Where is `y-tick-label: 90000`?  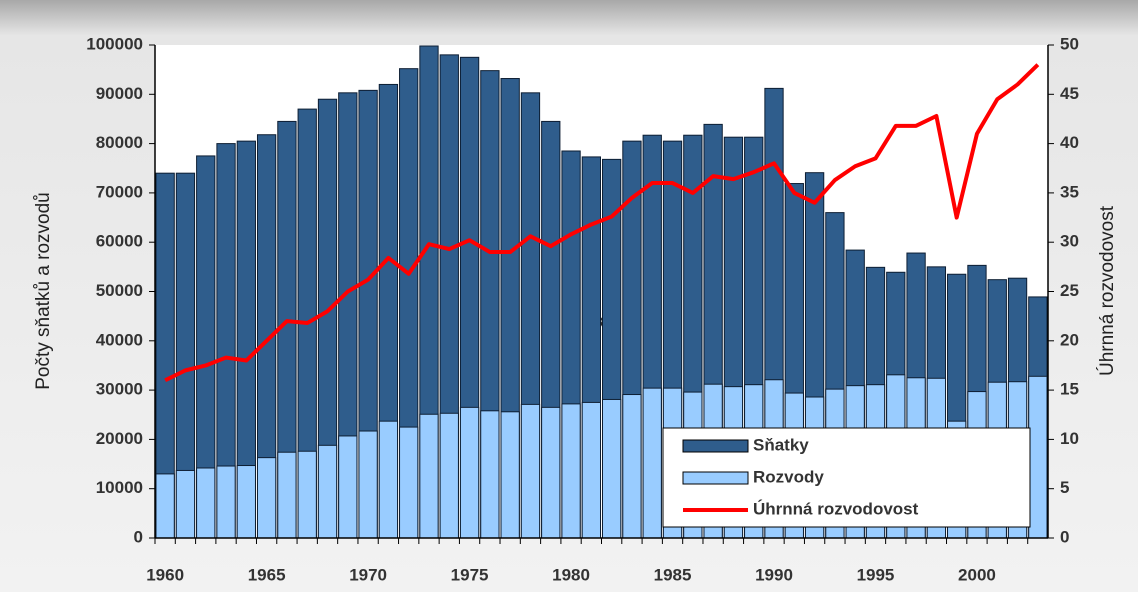
y-tick-label: 90000 is located at coordinates (119, 93).